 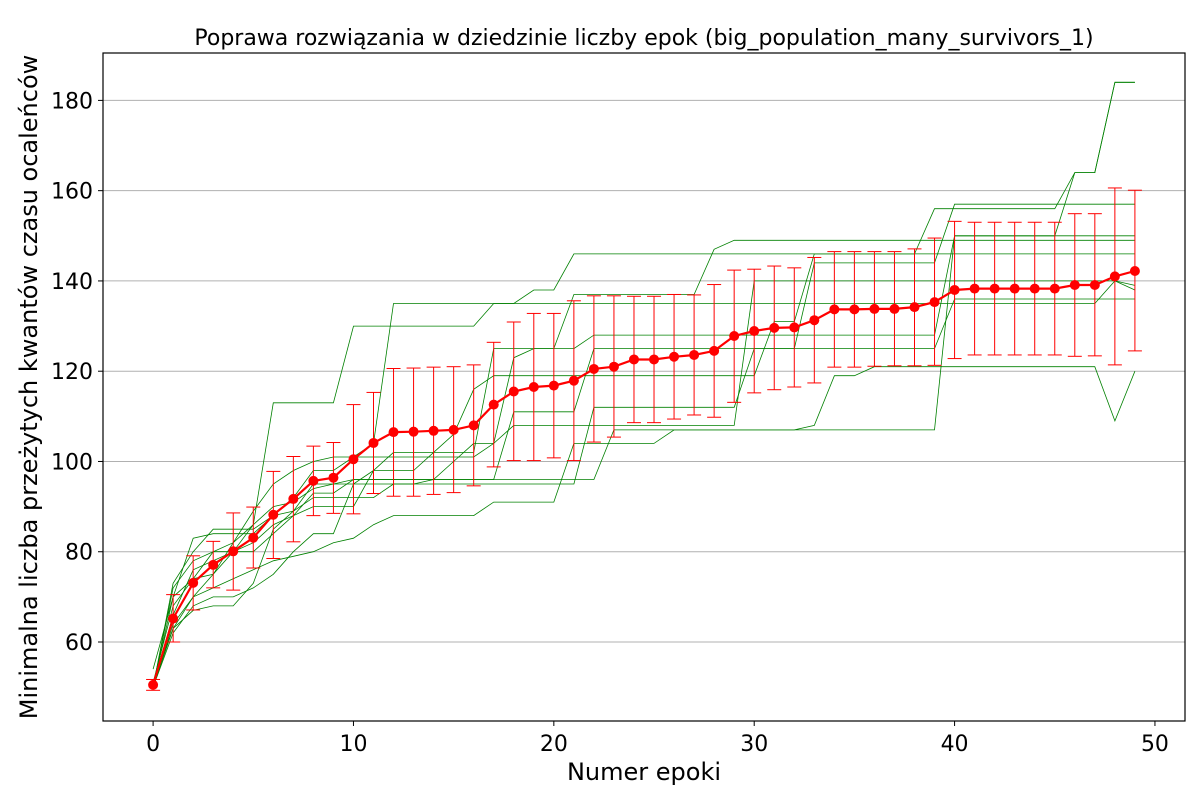 I want to click on x-axis-ticks: 0 10 20 30 40 50, so click(x=657, y=739).